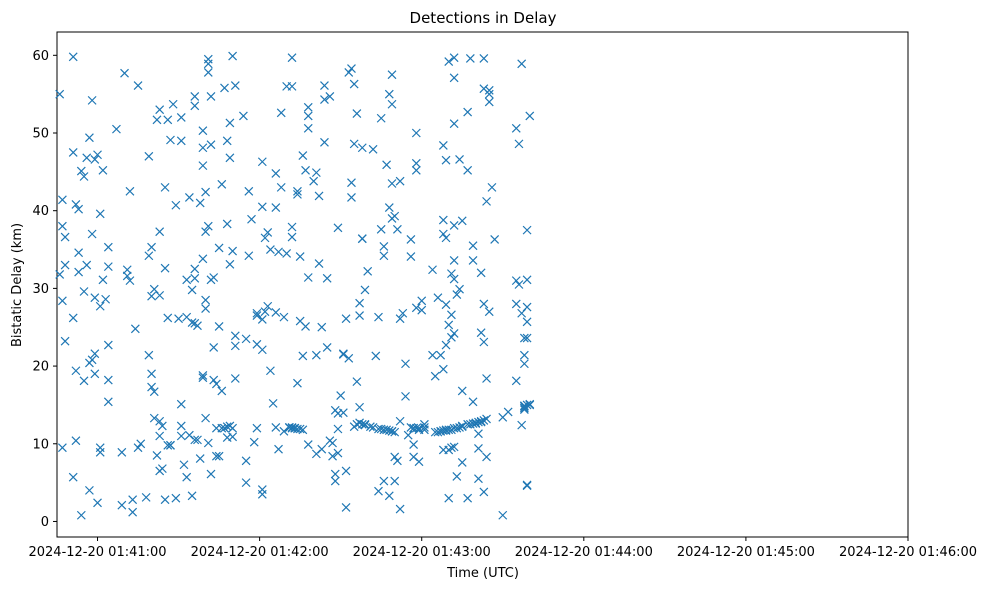 The height and width of the screenshot is (590, 989). What do you see at coordinates (40, 289) in the screenshot?
I see `y-tick-label: 30` at bounding box center [40, 289].